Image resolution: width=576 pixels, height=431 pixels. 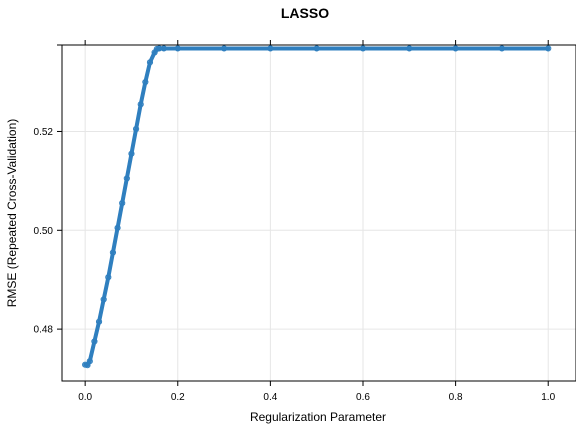 What do you see at coordinates (318, 417) in the screenshot?
I see `x-axis-label: Regularization Parameter` at bounding box center [318, 417].